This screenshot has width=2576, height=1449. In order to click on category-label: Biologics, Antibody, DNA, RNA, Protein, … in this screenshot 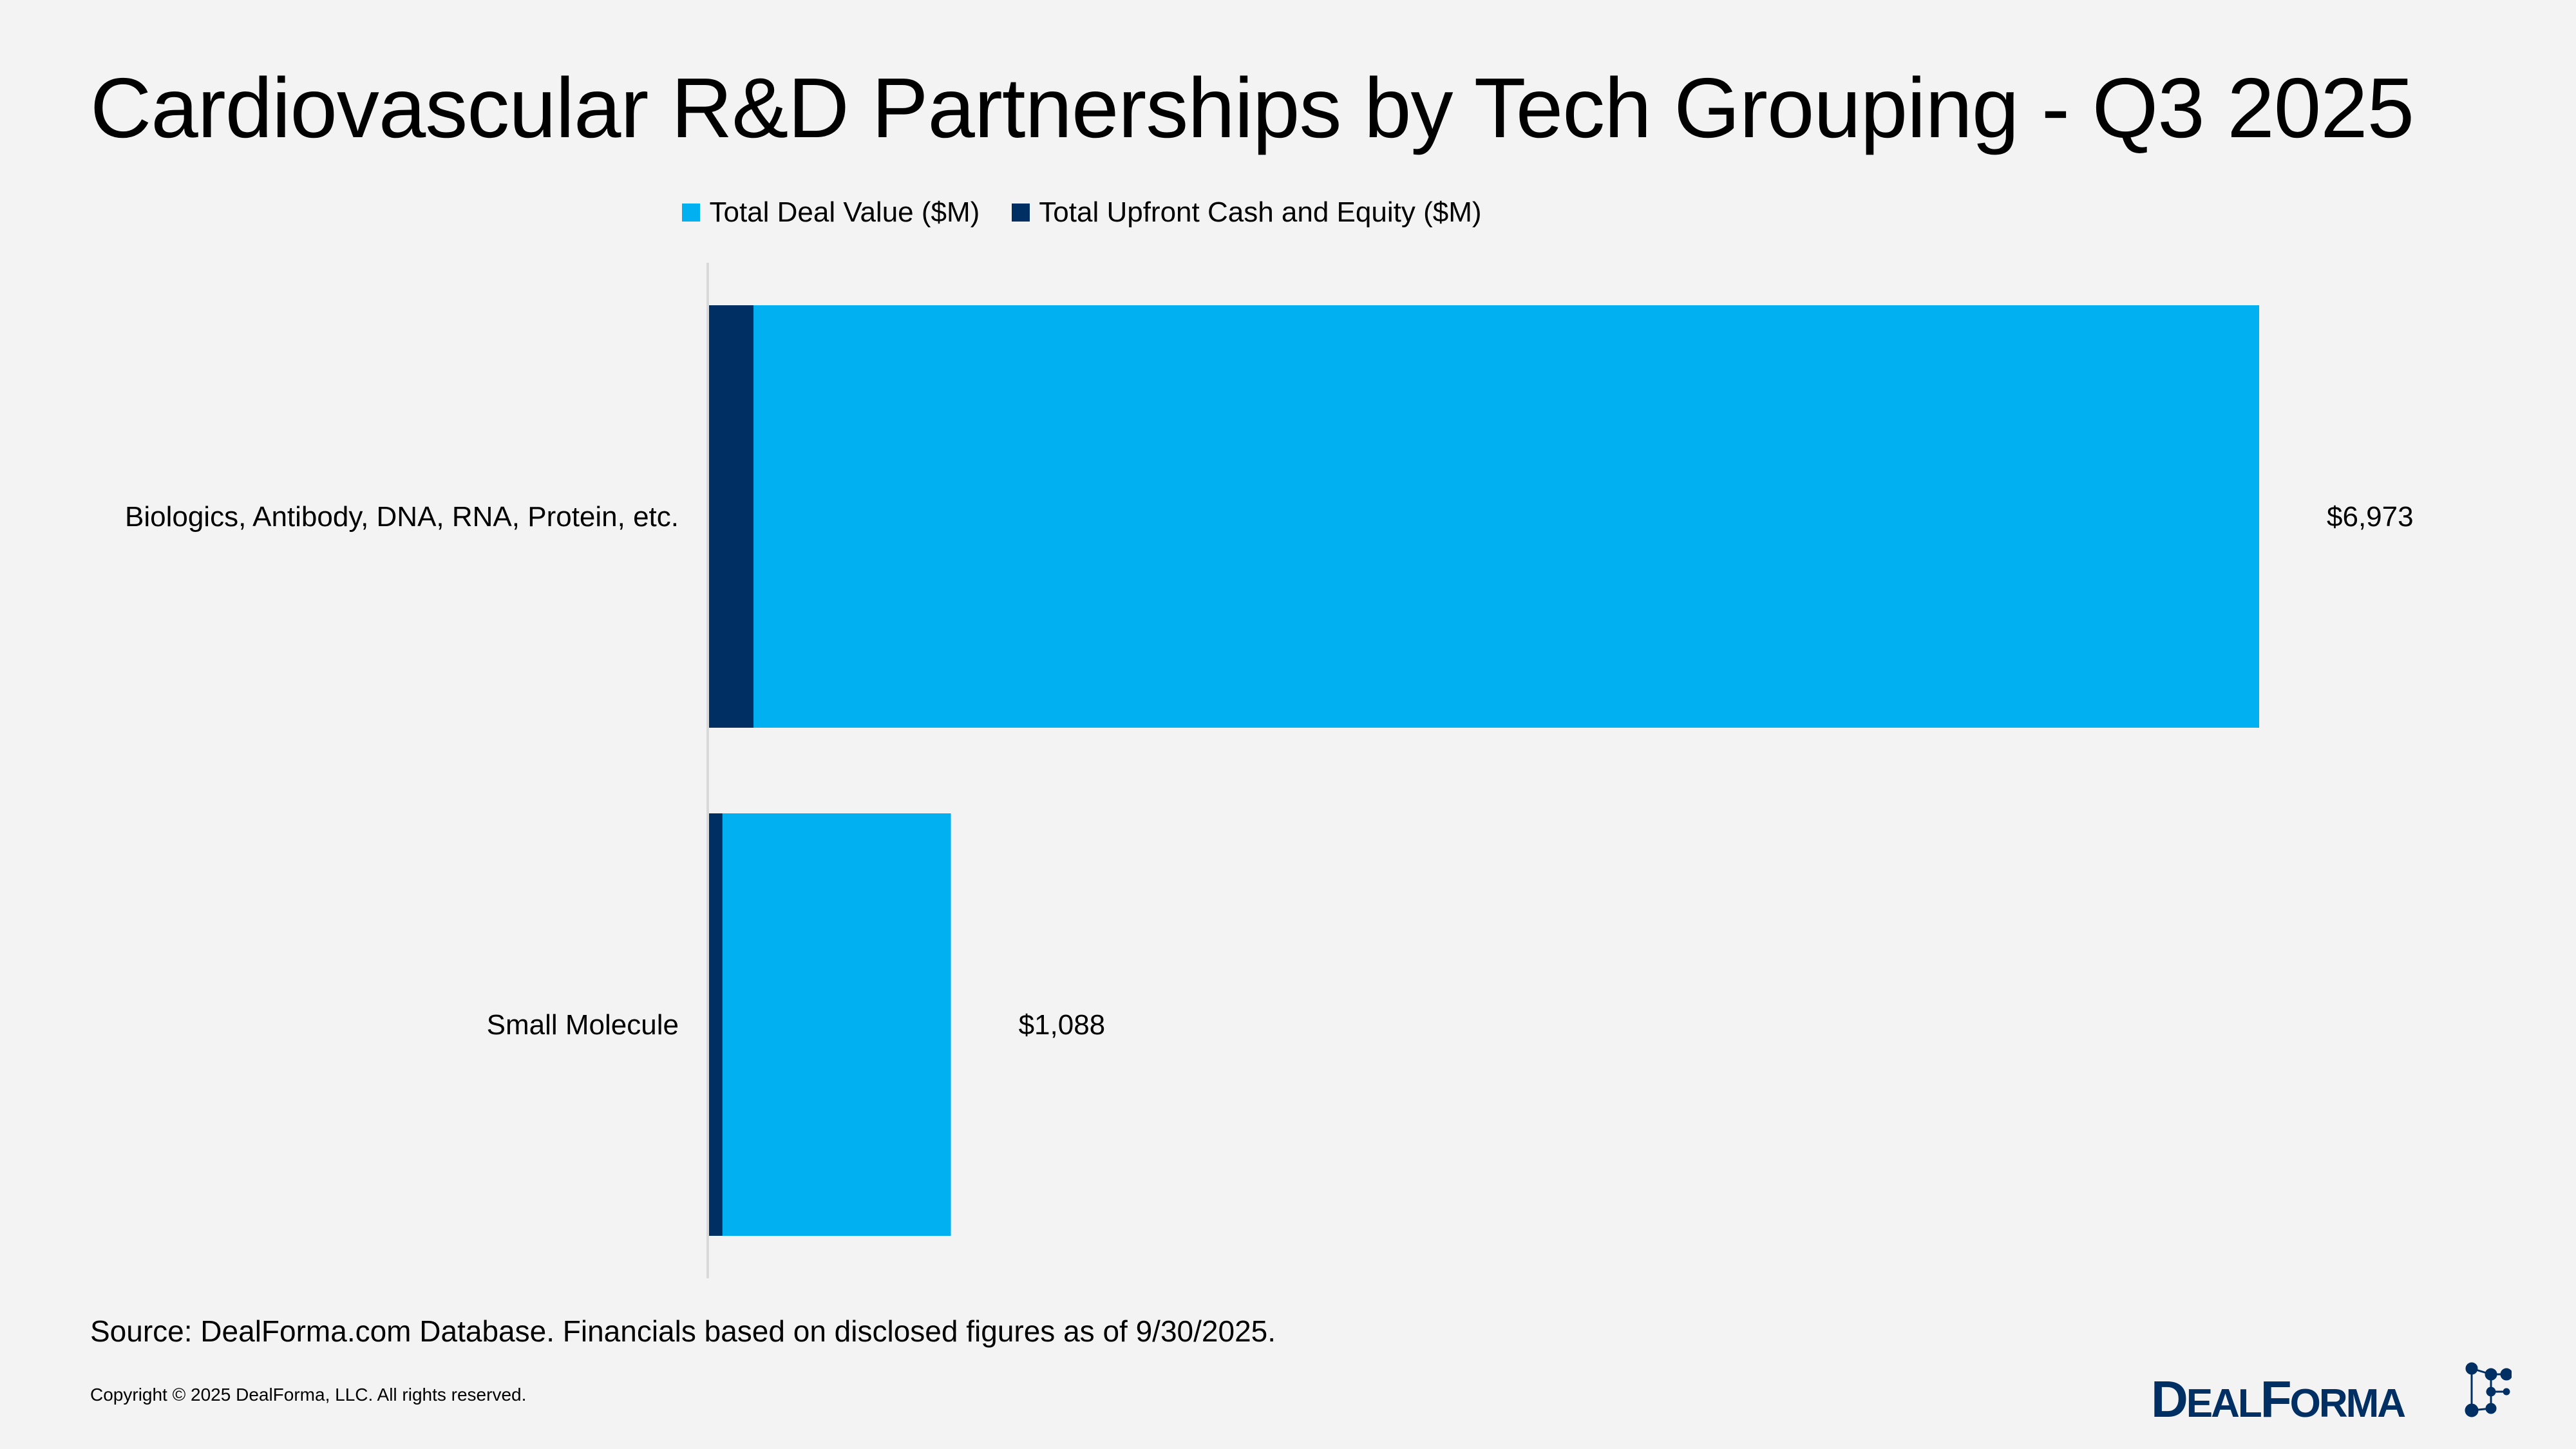, I will do `click(402, 517)`.